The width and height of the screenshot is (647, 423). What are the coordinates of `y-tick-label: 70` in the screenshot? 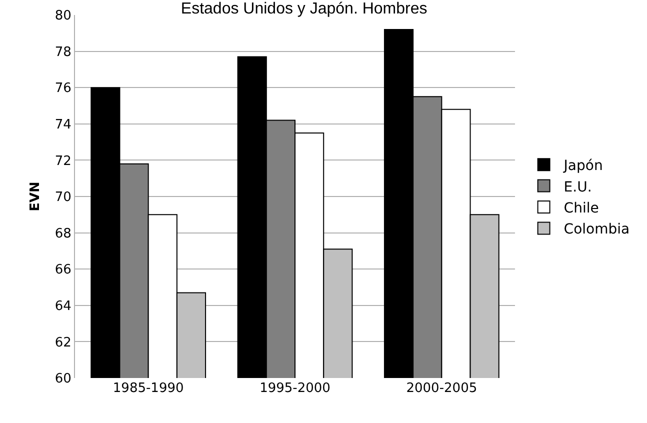 It's located at (63, 198).